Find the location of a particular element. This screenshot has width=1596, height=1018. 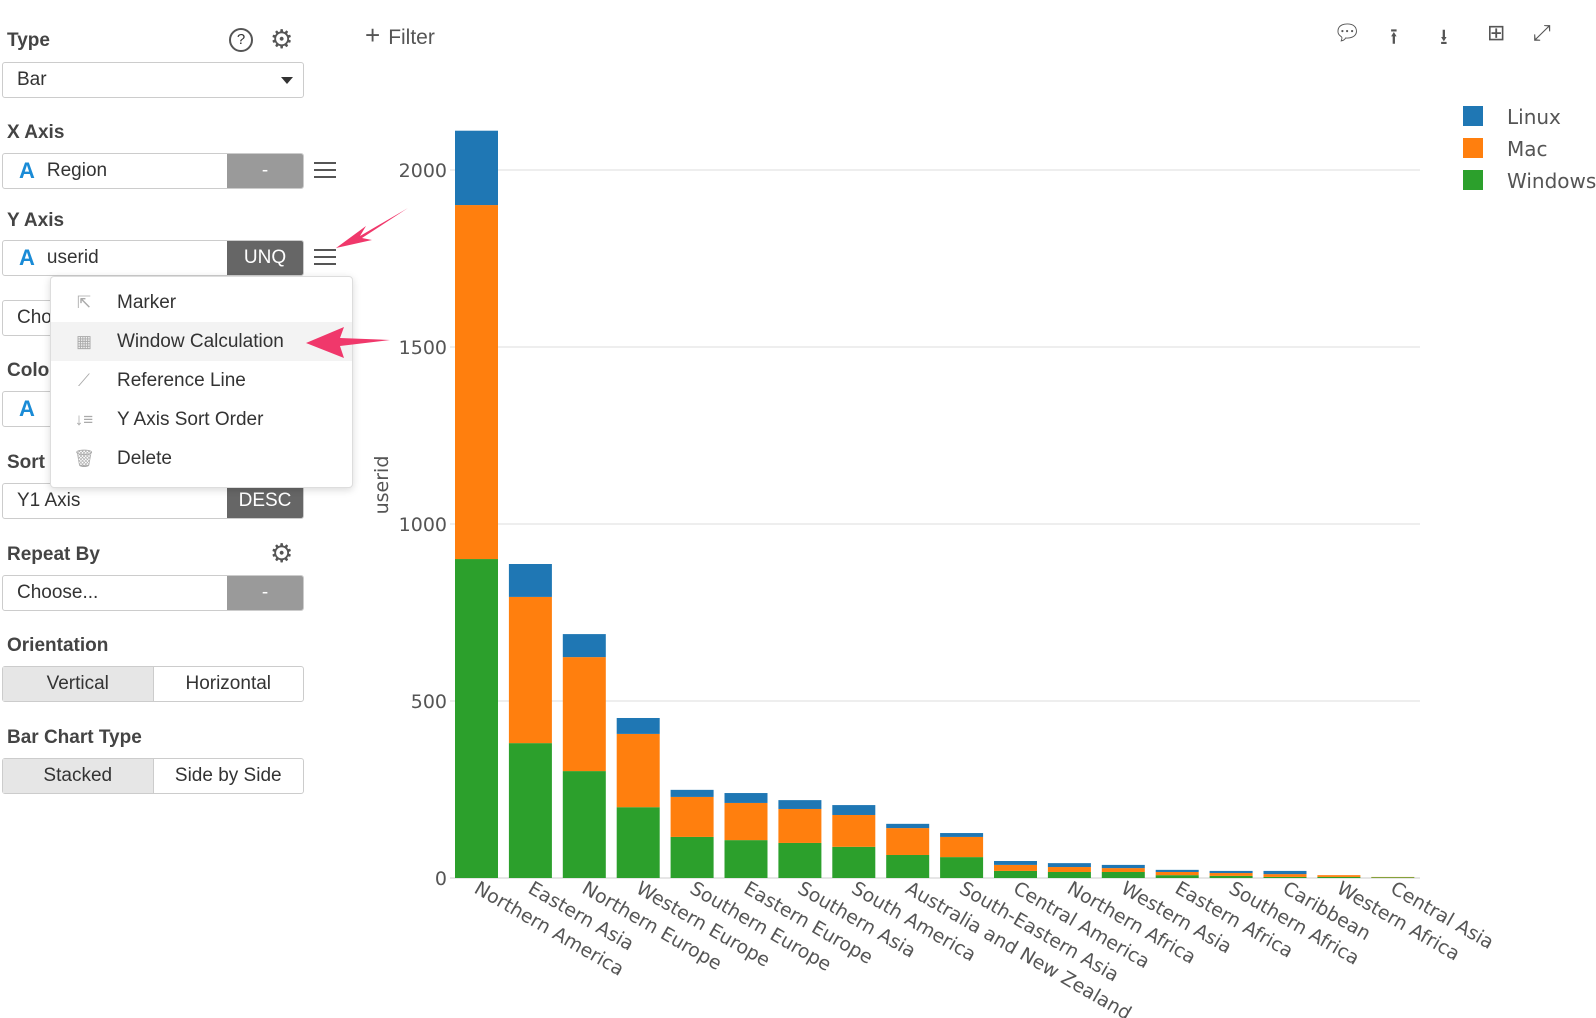

x-axis-value: Region is located at coordinates (77, 170).